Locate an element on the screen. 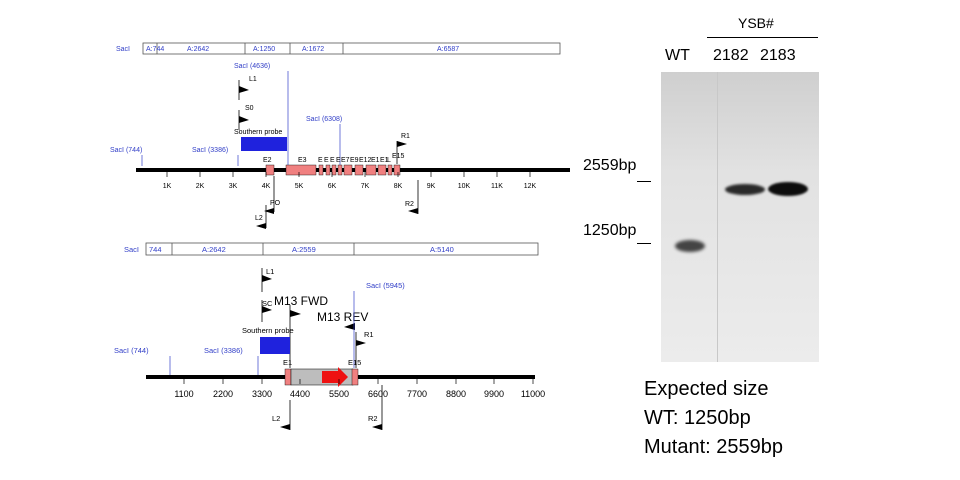 The height and width of the screenshot is (480, 960). axis-tick-label: 10K is located at coordinates (464, 186).